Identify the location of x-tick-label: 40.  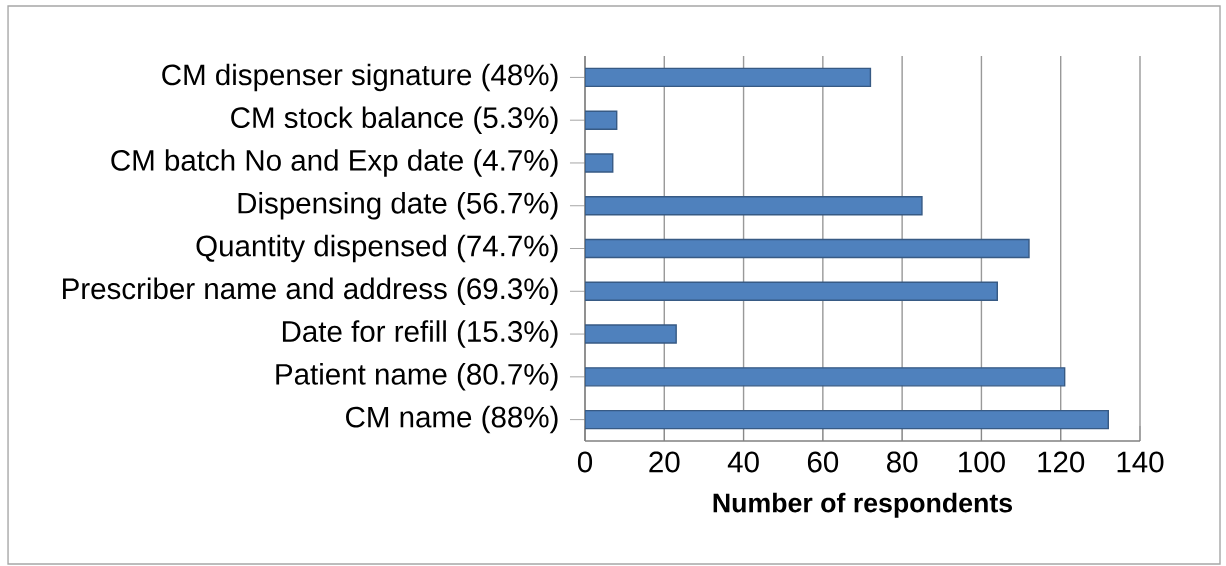
(743, 462).